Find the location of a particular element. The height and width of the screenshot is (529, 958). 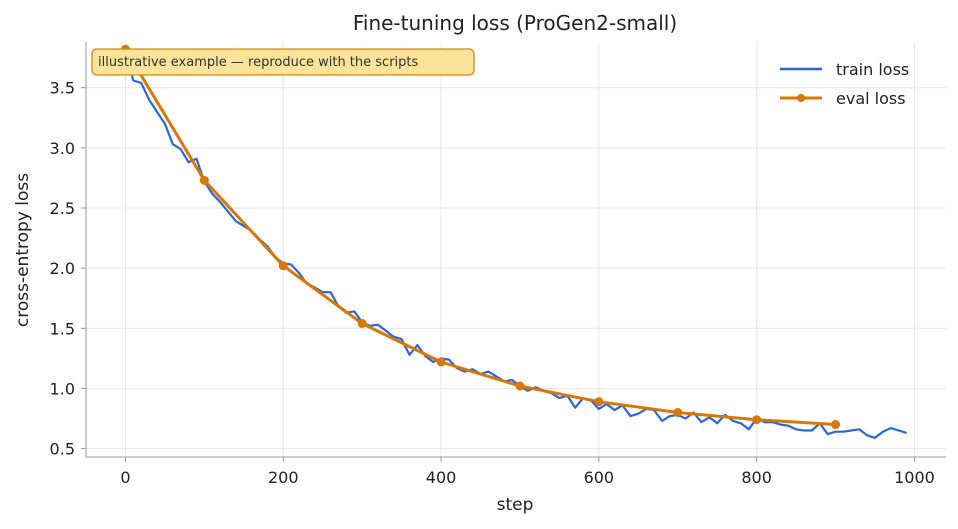

legend-label-train: train loss is located at coordinates (872, 69).